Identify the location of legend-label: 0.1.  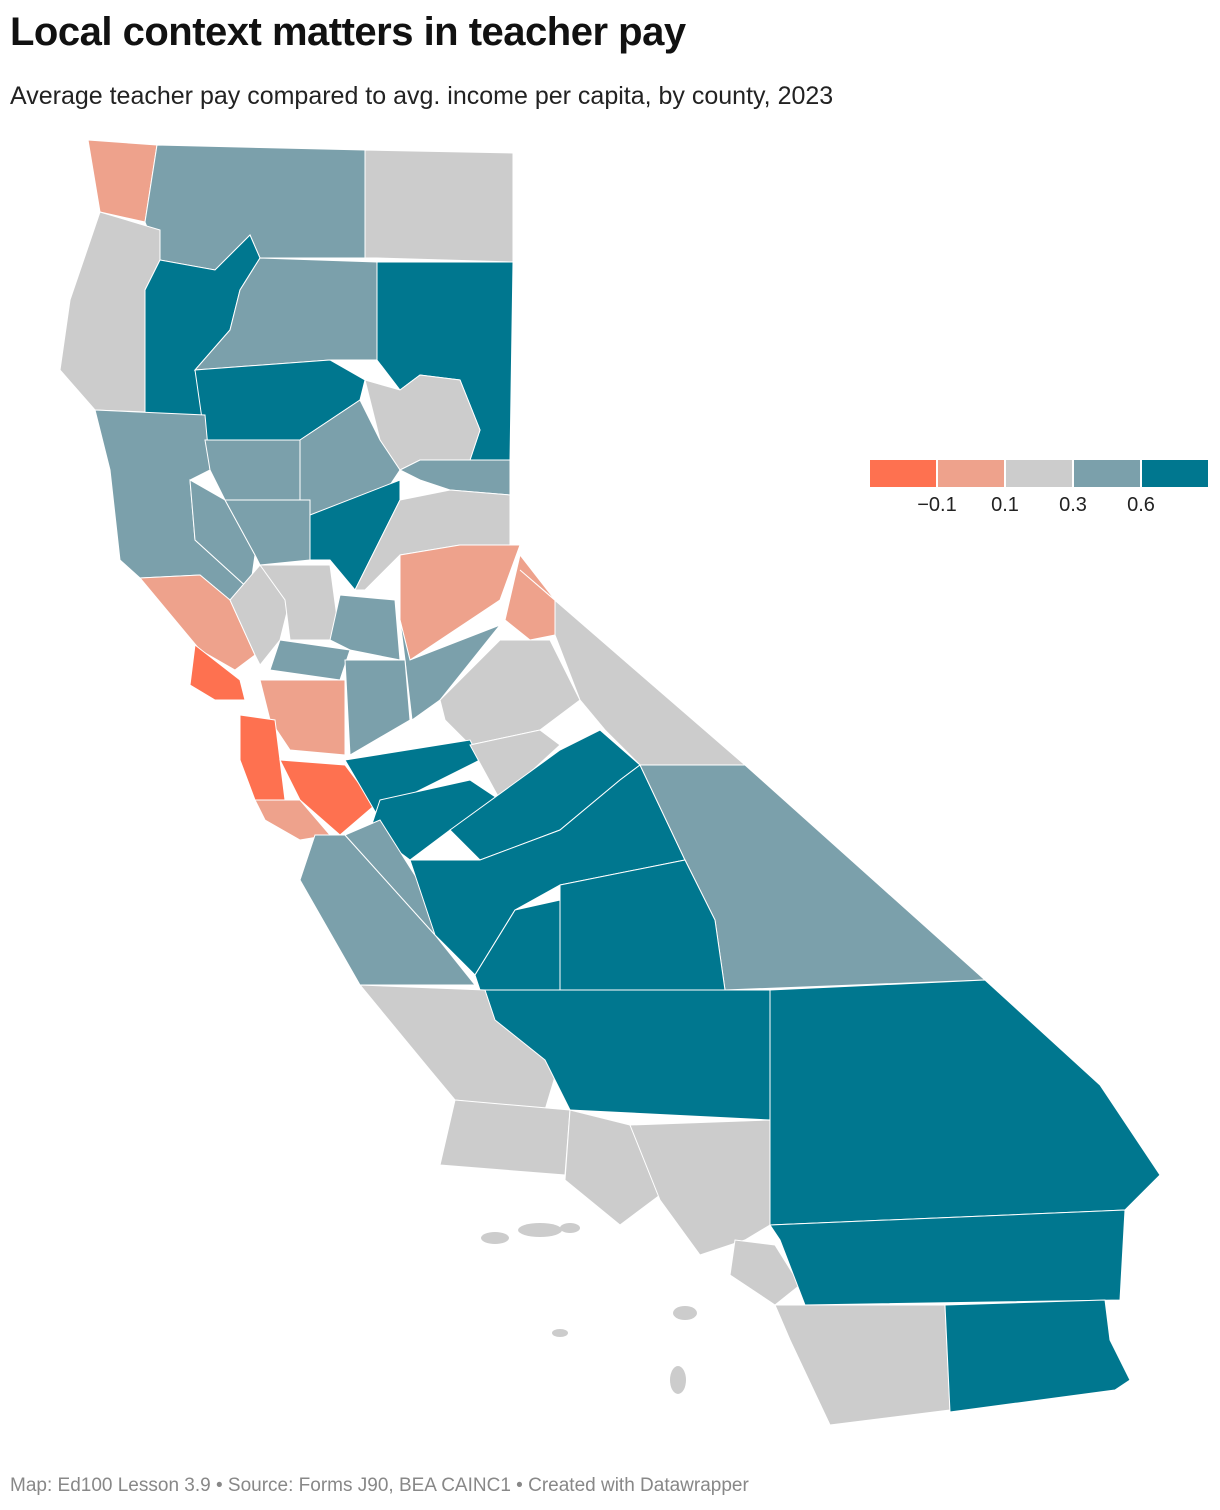
(1005, 505).